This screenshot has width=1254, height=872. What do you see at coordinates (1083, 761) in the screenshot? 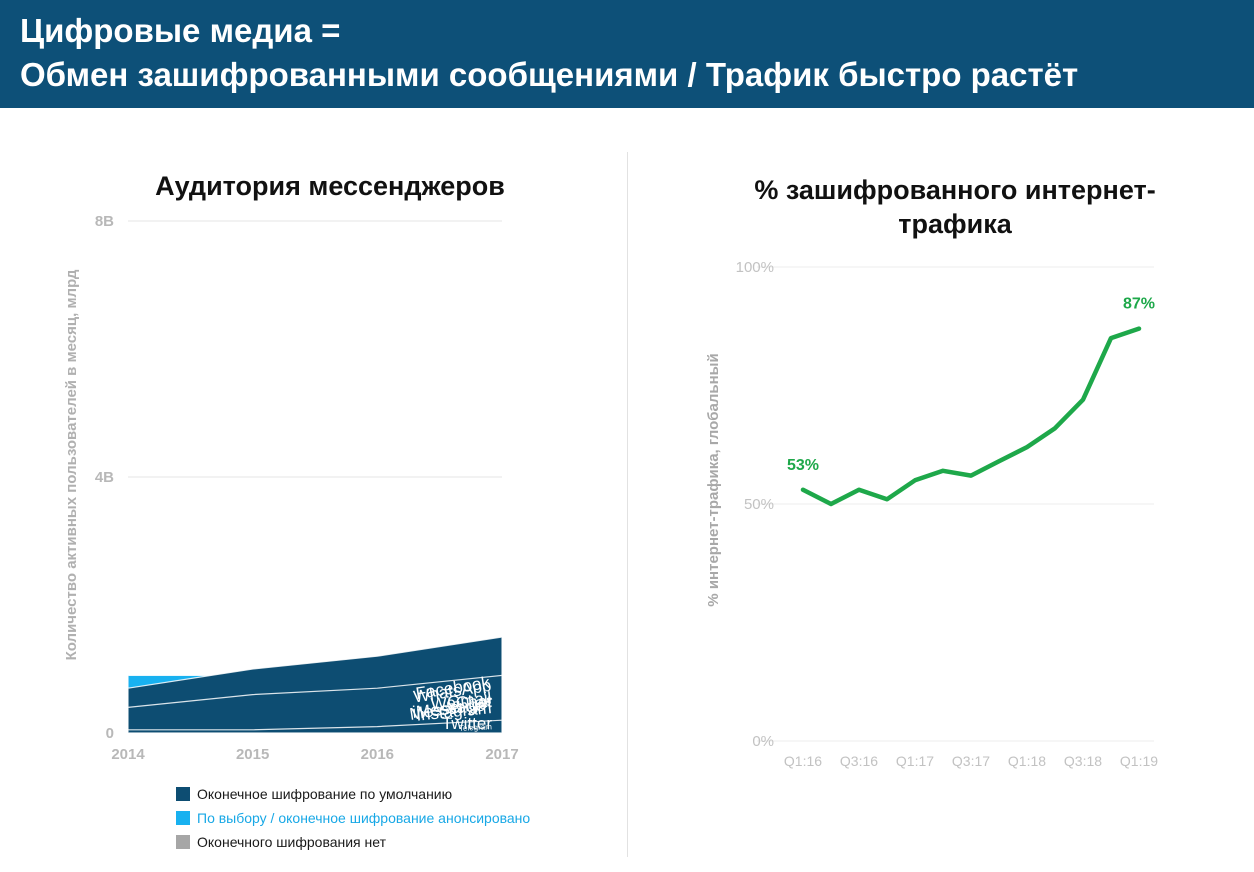
I see `right-x-tick-label: Q3:18` at bounding box center [1083, 761].